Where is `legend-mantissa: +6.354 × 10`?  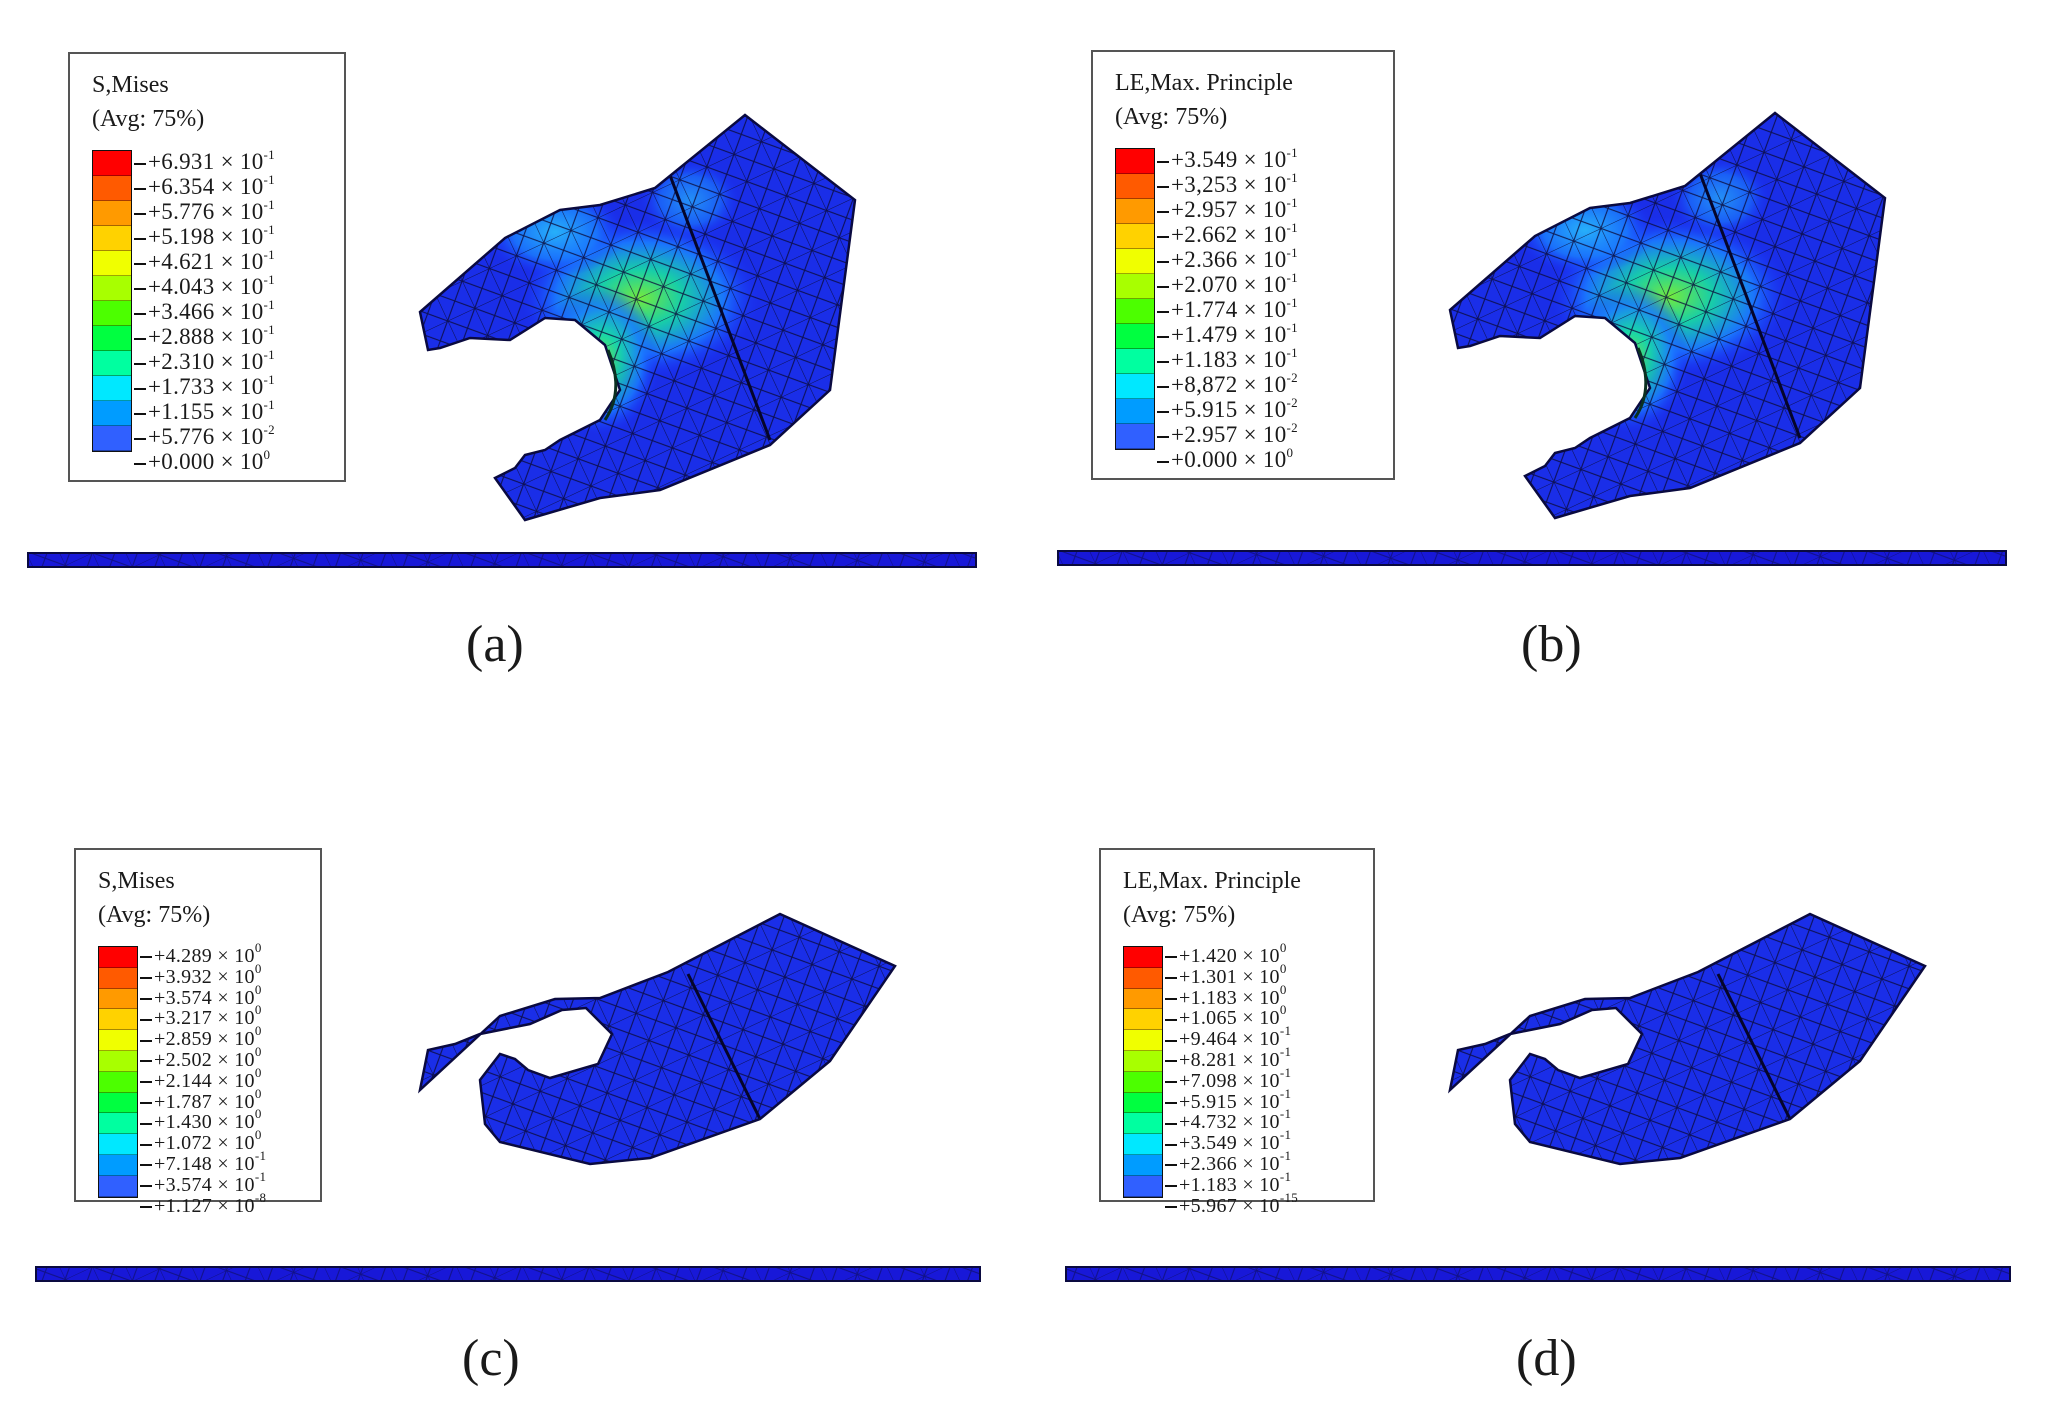 legend-mantissa: +6.354 × 10 is located at coordinates (206, 186).